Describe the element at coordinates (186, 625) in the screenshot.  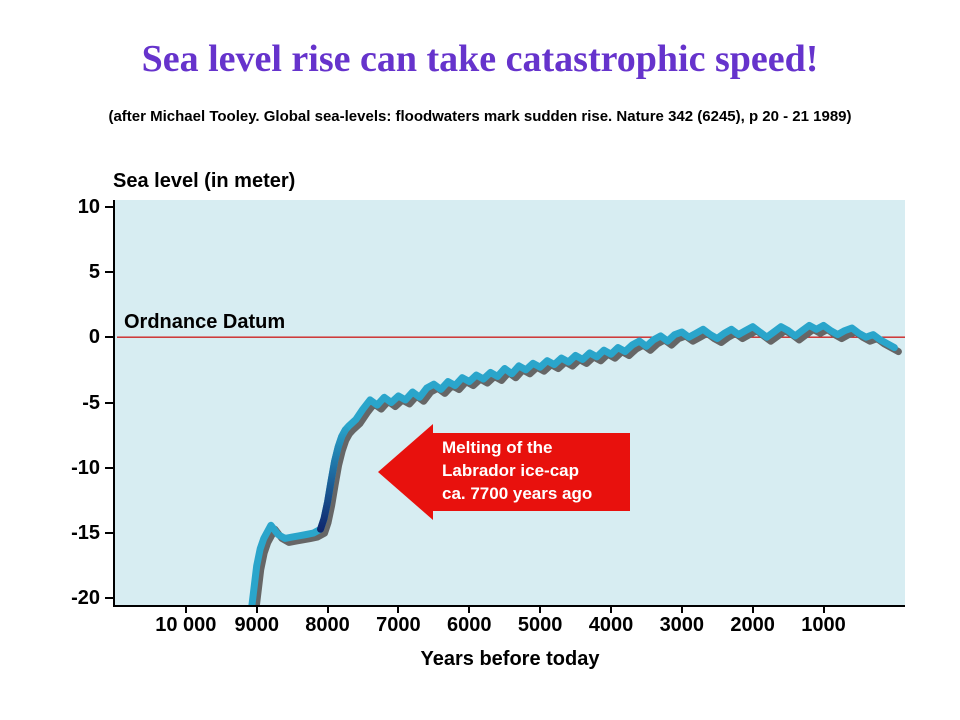
I see `x-axis-tick-label: 10 000` at that location.